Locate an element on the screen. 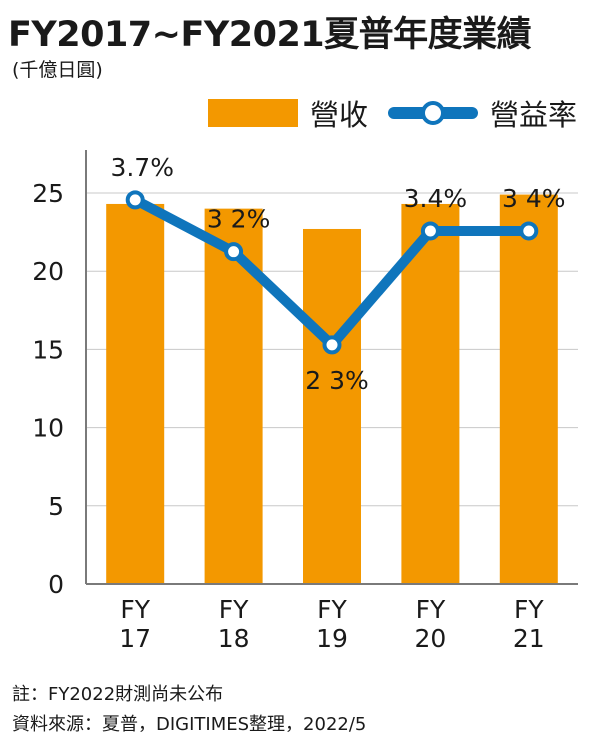 This screenshot has height=749, width=600. x-tick-label: FY 20 is located at coordinates (430, 624).